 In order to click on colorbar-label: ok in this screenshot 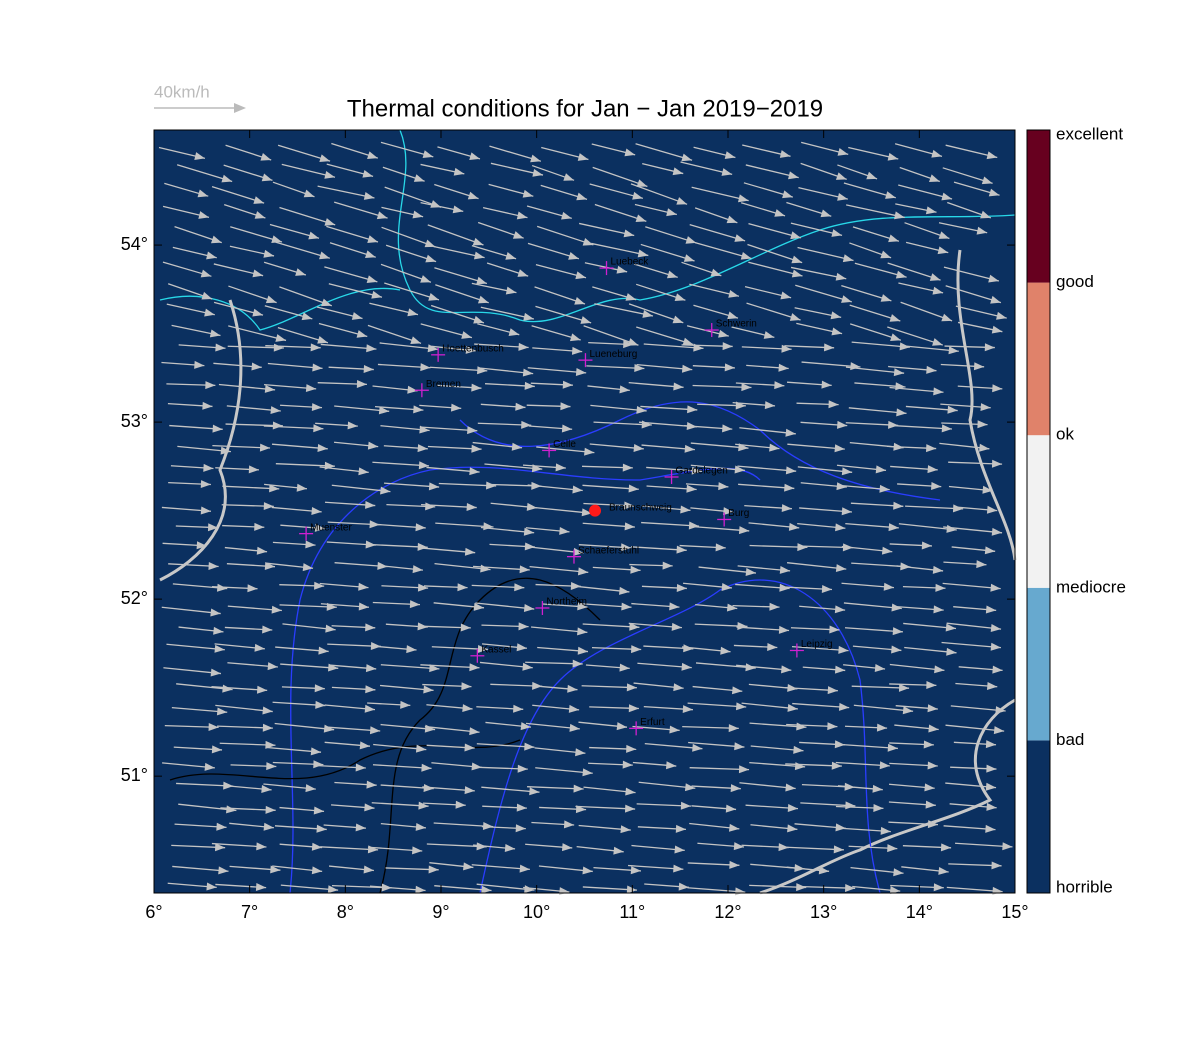, I will do `click(1065, 434)`.